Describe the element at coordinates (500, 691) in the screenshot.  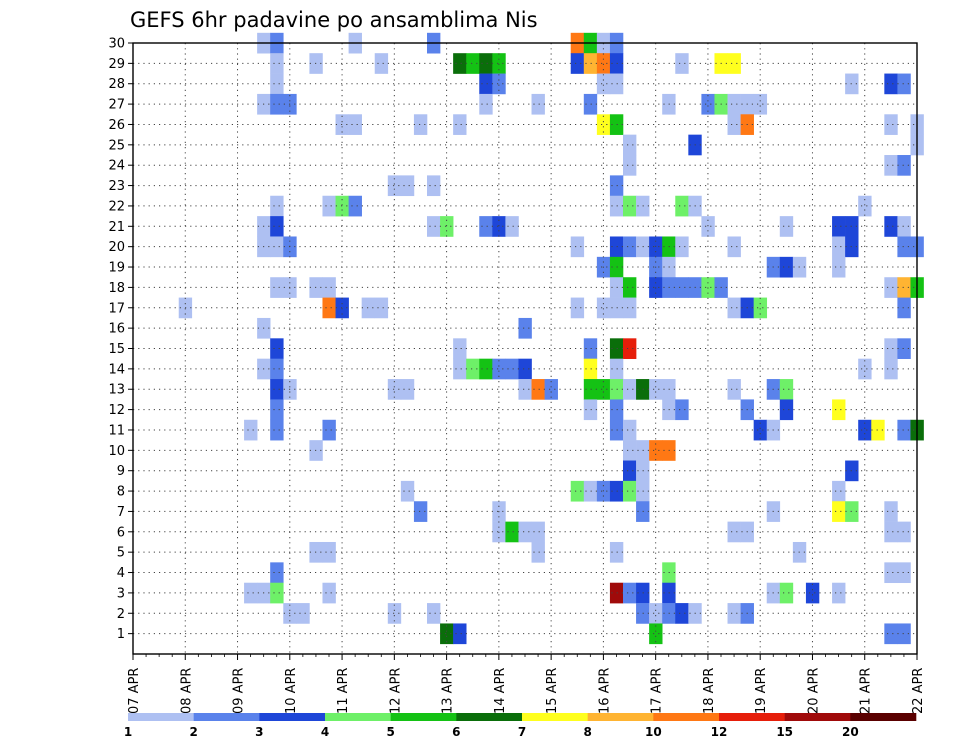
I see `x-tick-label: 14 APR` at that location.